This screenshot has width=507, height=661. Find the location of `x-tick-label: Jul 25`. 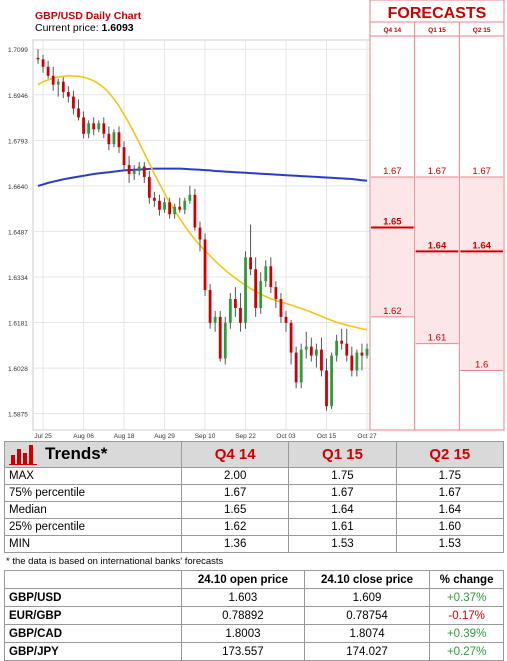

x-tick-label: Jul 25 is located at coordinates (43, 436).